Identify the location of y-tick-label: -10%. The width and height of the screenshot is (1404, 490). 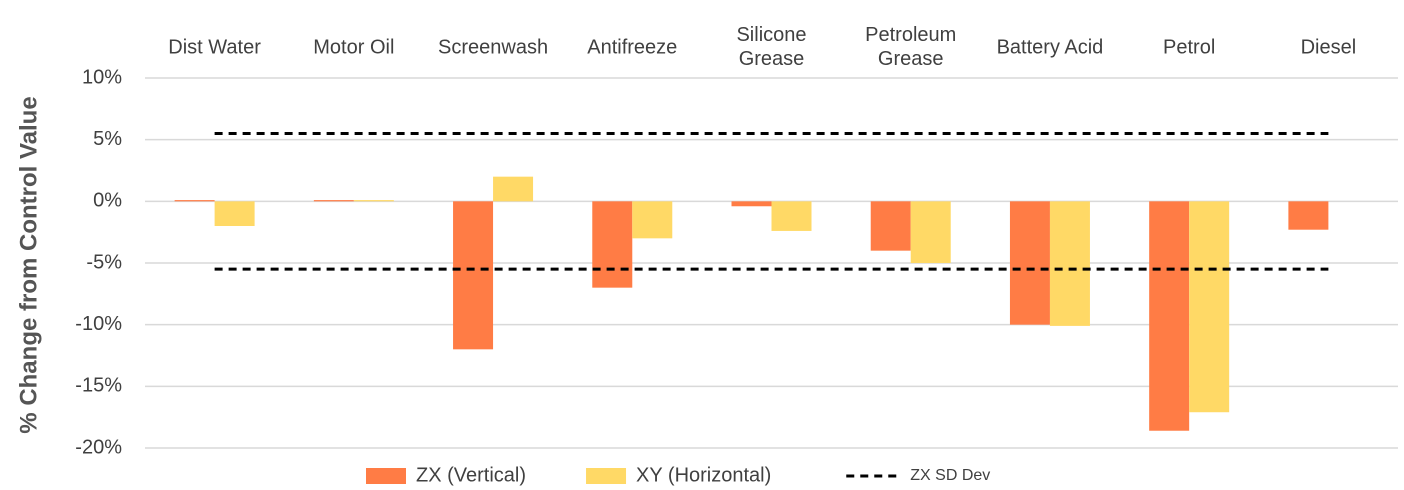
(98, 324).